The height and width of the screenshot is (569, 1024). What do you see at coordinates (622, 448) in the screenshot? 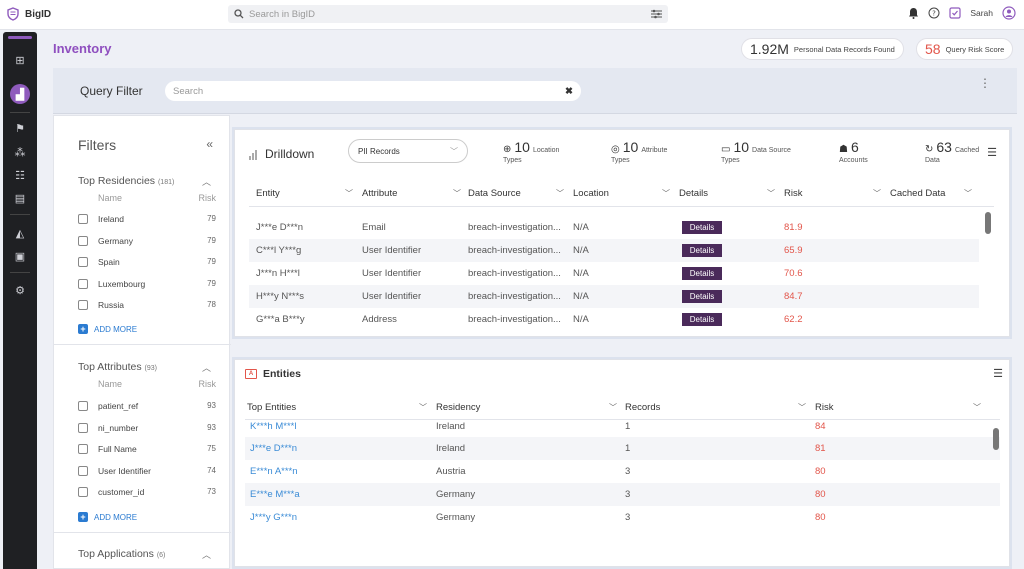
I see `table-row: J***e D***n Ireland 1 81` at bounding box center [622, 448].